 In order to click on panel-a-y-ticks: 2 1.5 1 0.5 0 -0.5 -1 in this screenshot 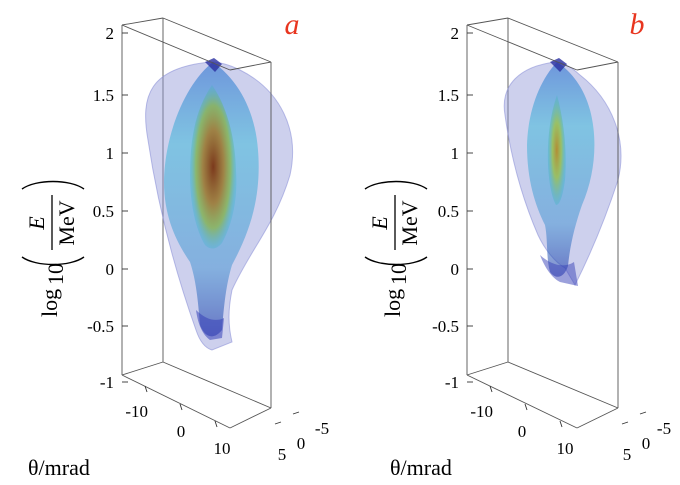, I will do `click(107, 208)`.